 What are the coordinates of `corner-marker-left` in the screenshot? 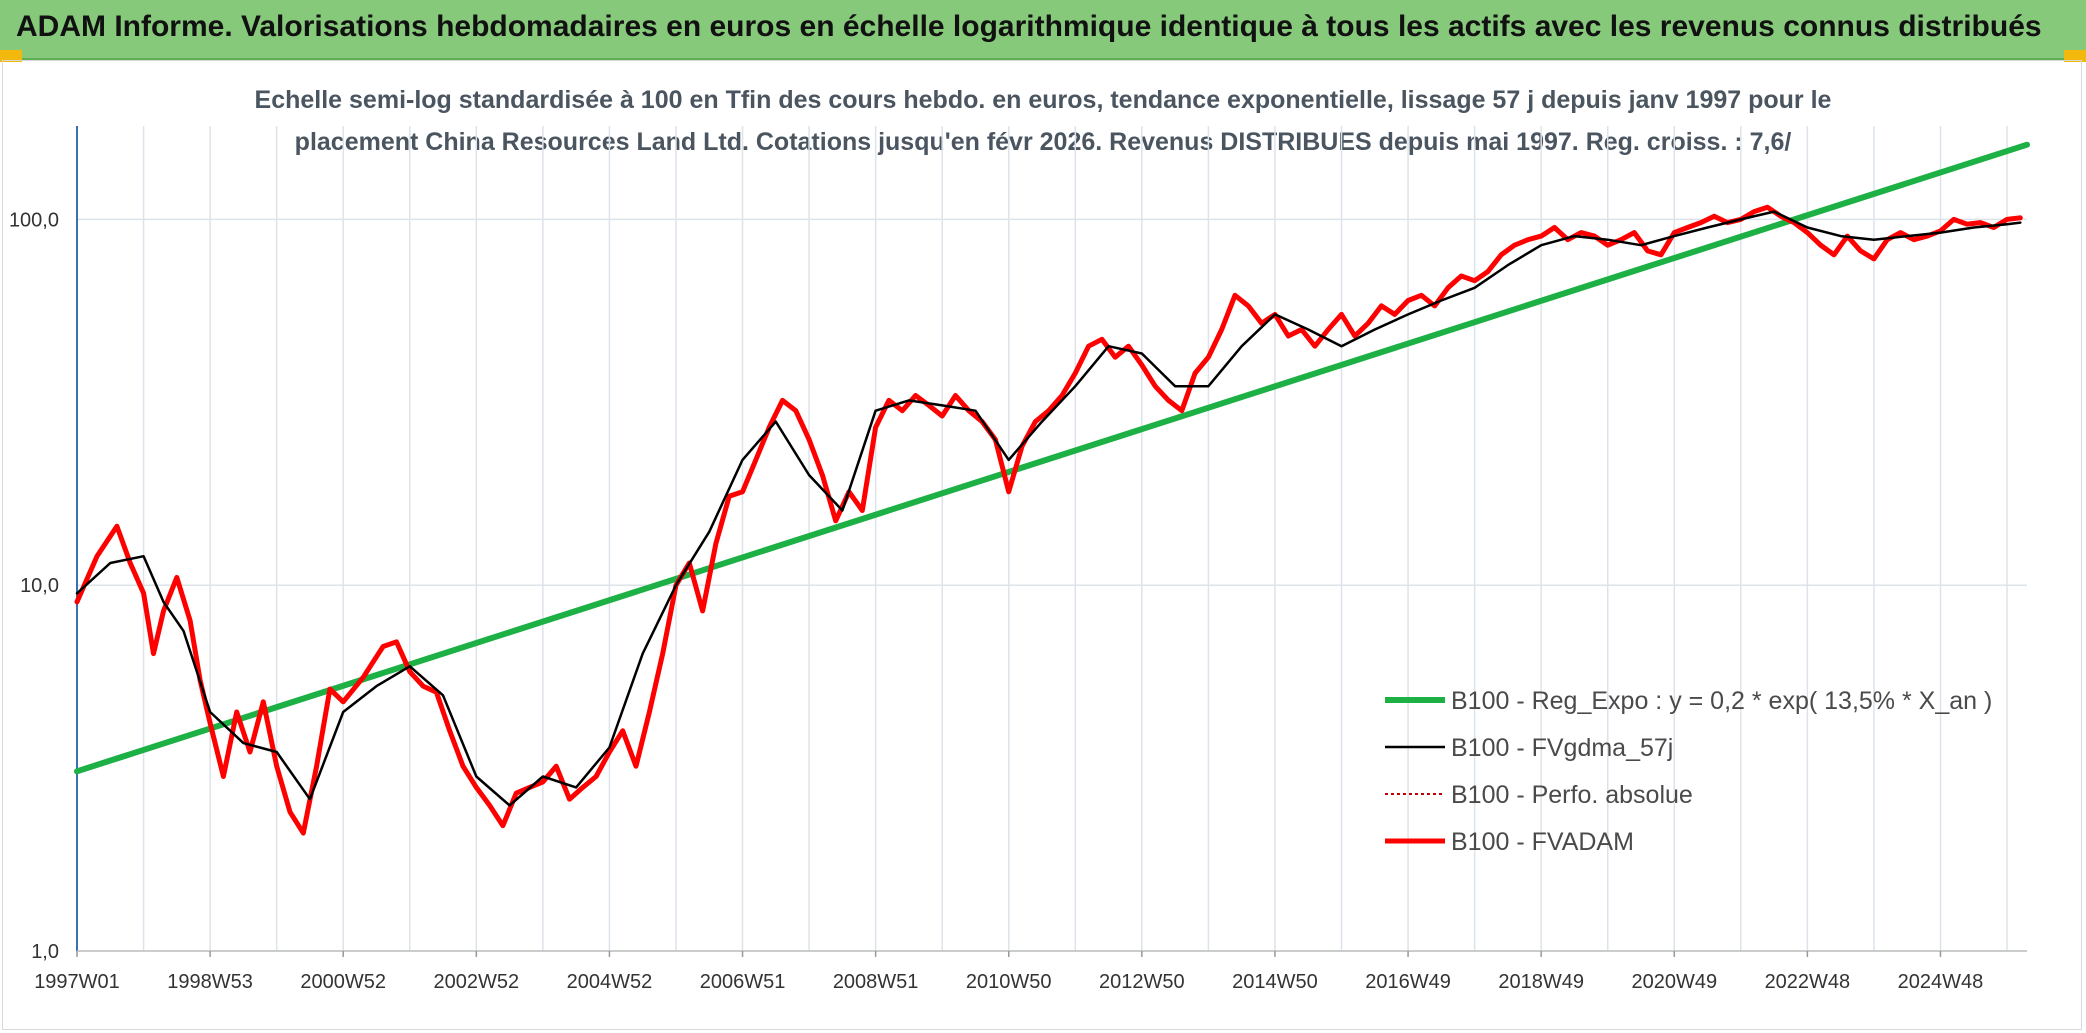 It's located at (11, 56).